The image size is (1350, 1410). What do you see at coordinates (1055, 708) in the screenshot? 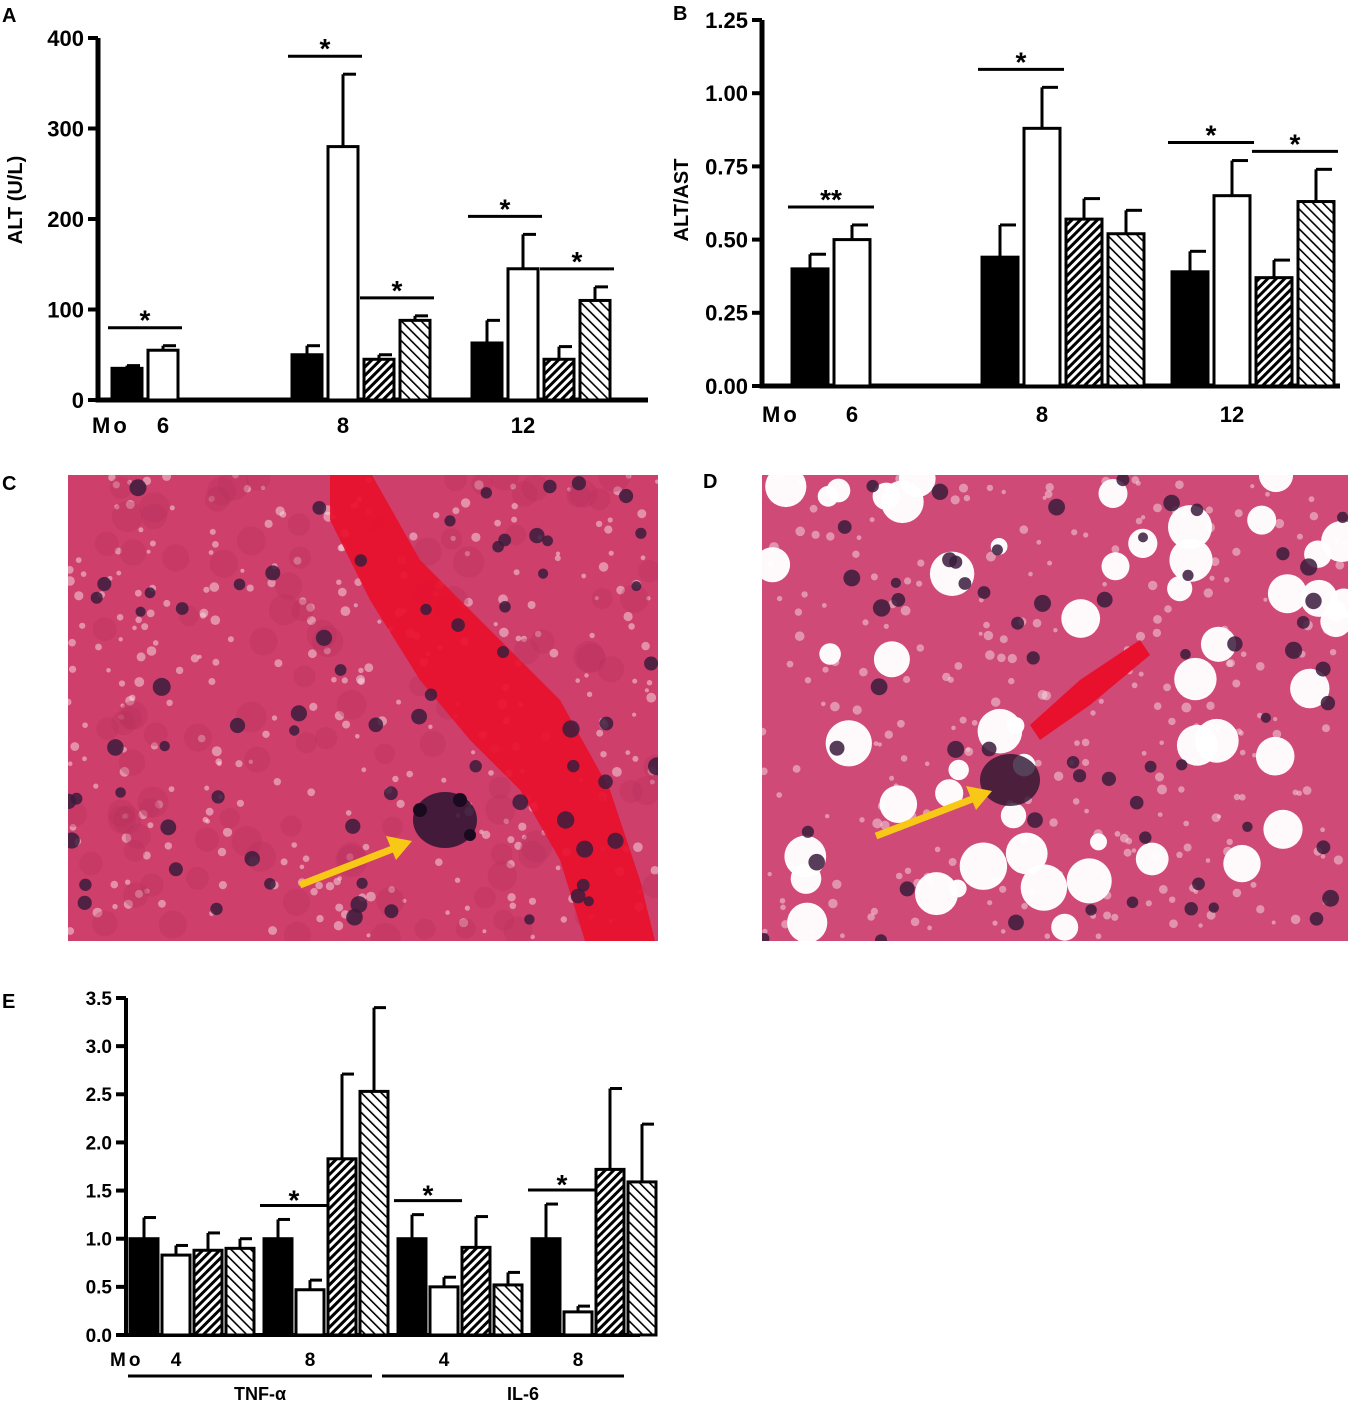
I see `fat-vacuoles-d` at bounding box center [1055, 708].